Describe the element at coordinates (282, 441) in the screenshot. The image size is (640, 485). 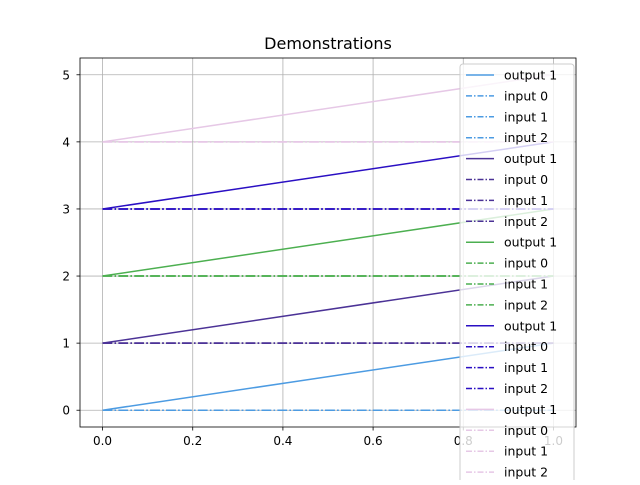
I see `x-tick-label: 0.4` at that location.